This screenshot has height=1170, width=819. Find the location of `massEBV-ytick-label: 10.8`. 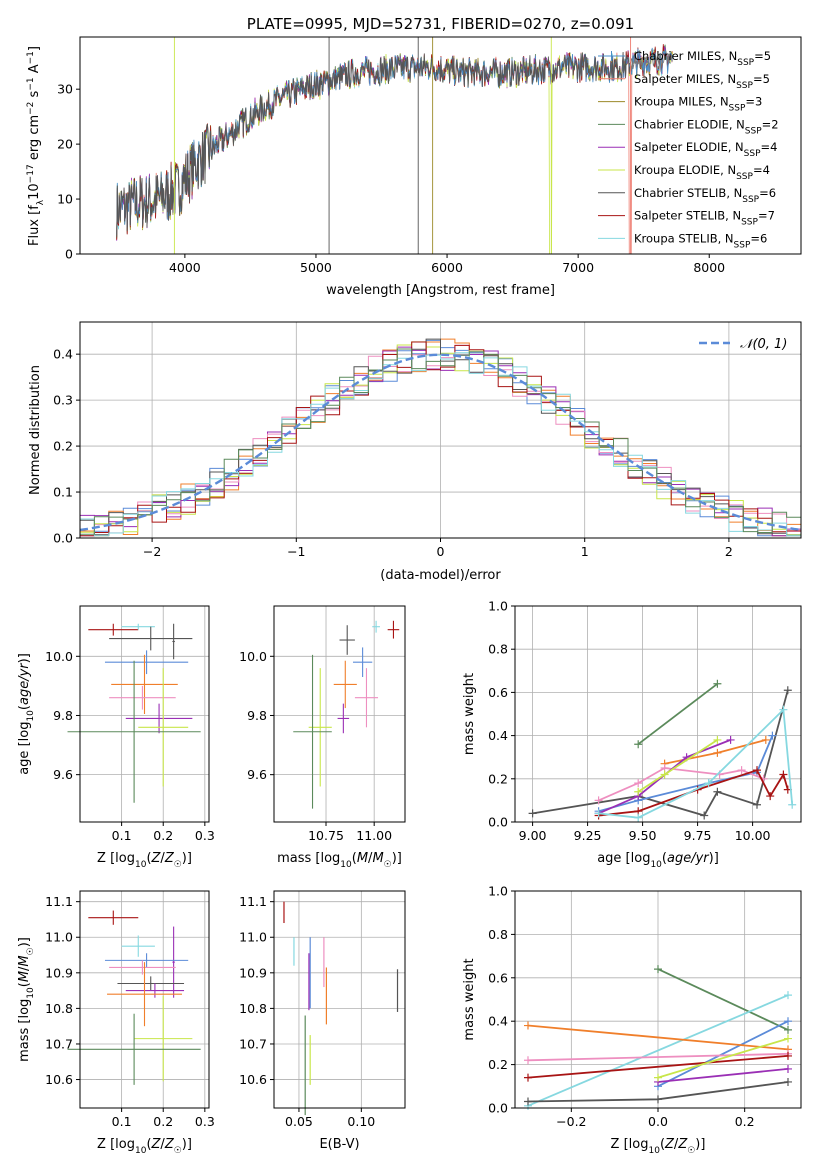

massEBV-ytick-label: 10.8 is located at coordinates (253, 1008).